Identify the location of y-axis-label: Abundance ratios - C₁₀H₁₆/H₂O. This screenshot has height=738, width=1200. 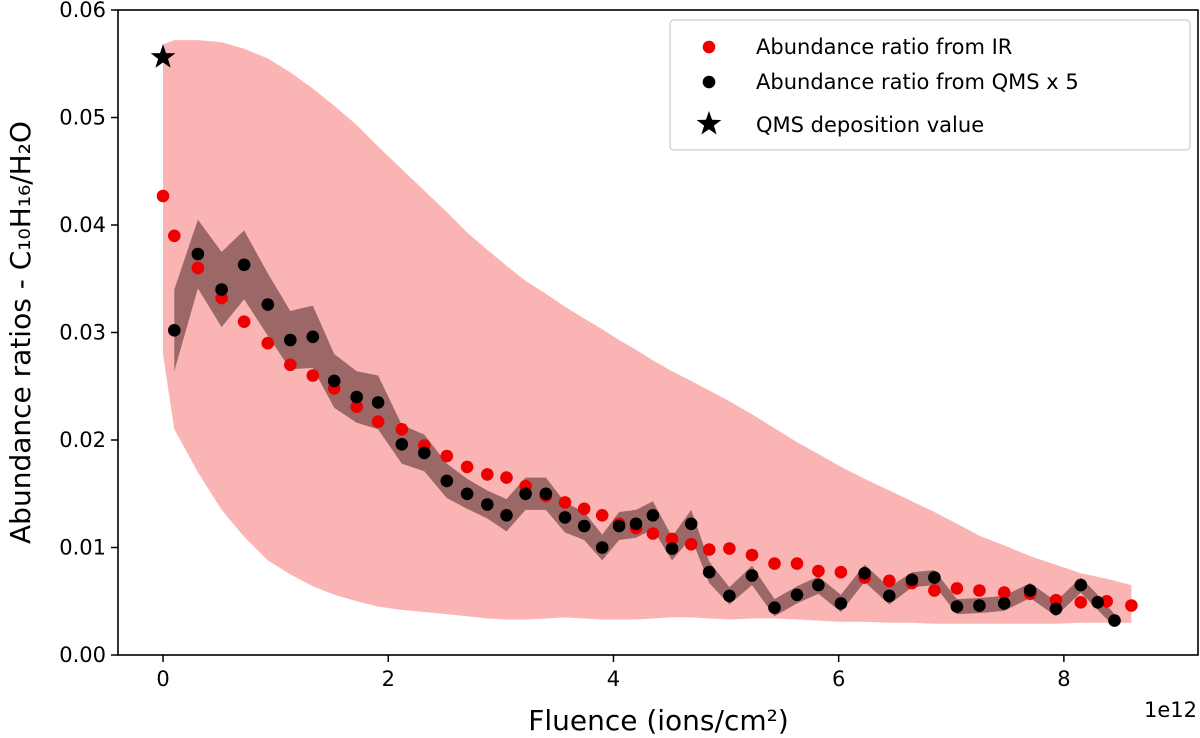
(20, 332).